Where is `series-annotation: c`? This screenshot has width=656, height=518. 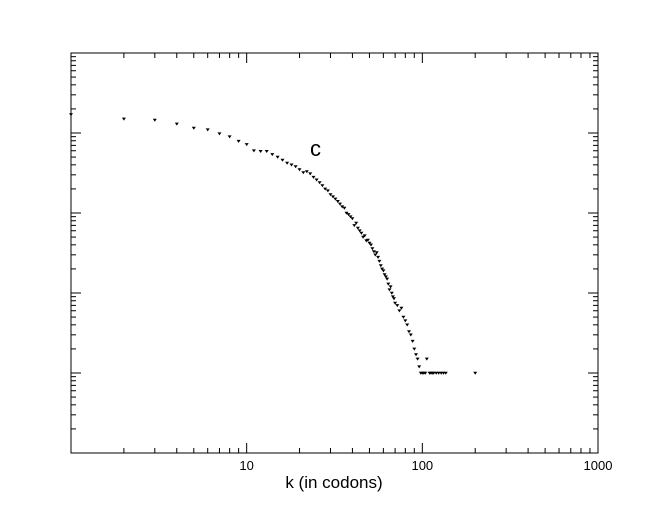
series-annotation: c is located at coordinates (315, 148).